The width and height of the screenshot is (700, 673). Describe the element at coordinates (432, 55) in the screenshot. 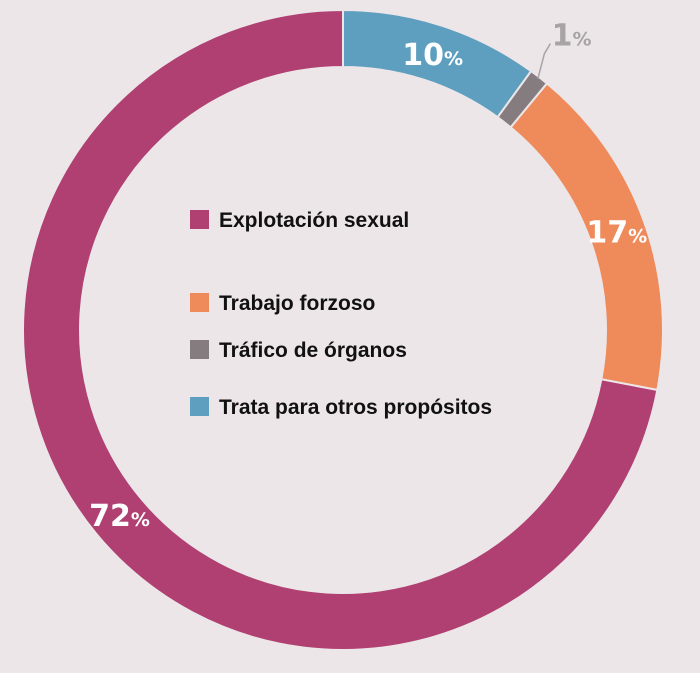

I see `slice-label-trata-para-otros-propositos: 10%` at that location.